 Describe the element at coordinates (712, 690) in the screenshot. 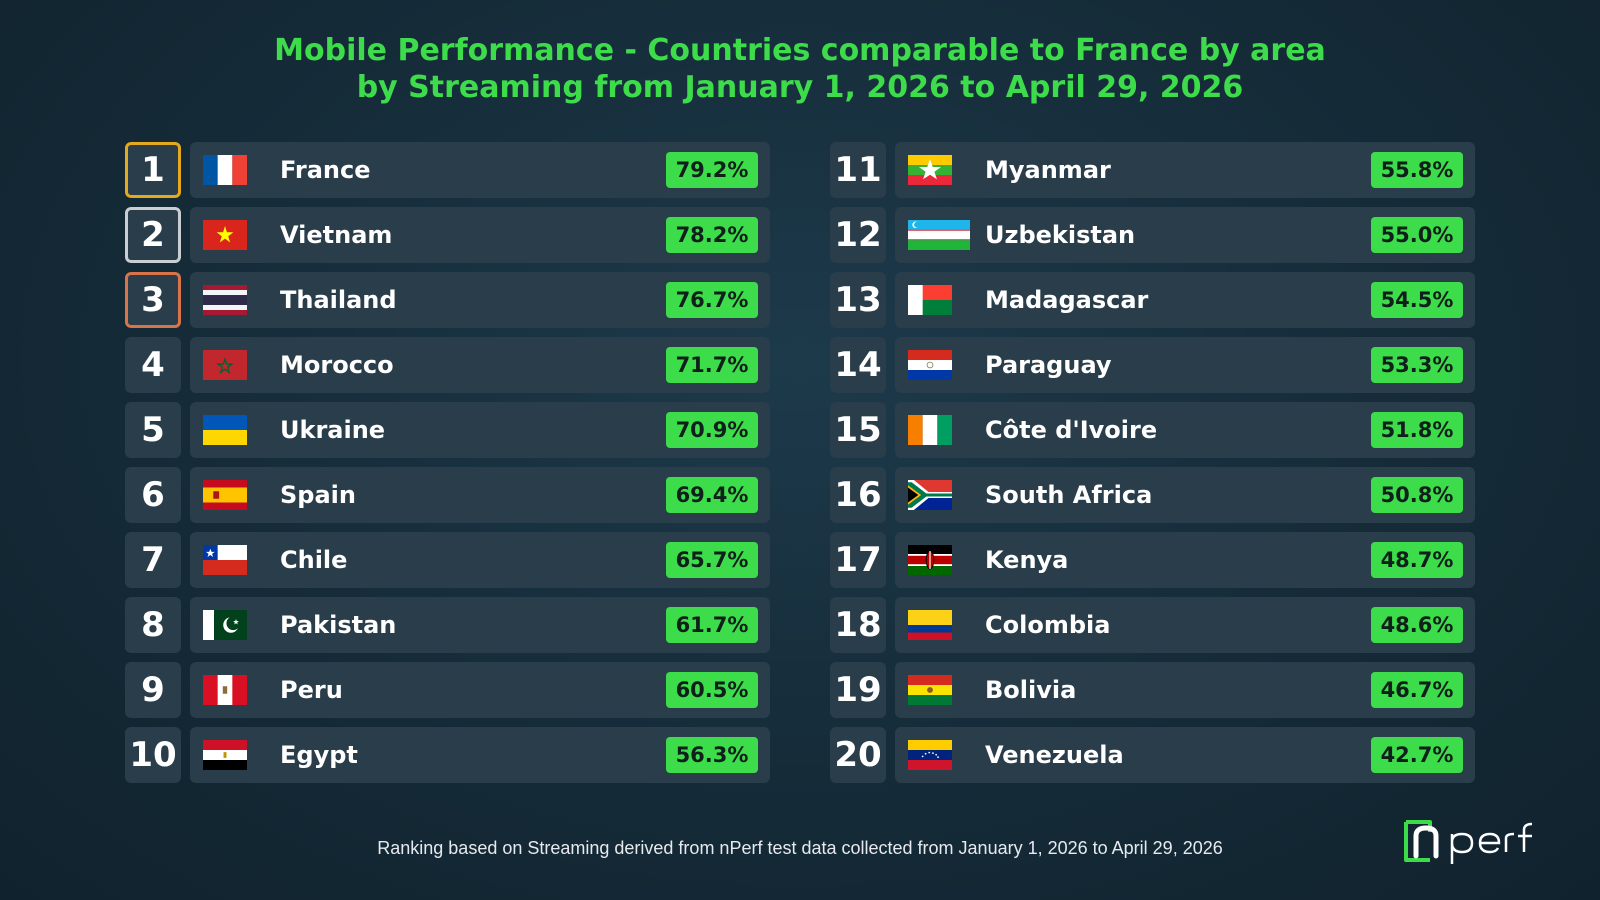

I see `percentage-badge: 60.5%` at that location.